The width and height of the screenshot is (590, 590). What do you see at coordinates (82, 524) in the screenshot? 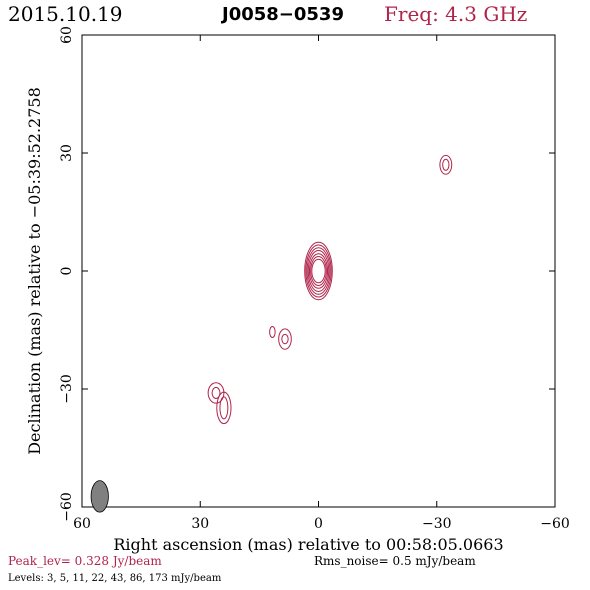
I see `x-tick-label: 60` at bounding box center [82, 524].